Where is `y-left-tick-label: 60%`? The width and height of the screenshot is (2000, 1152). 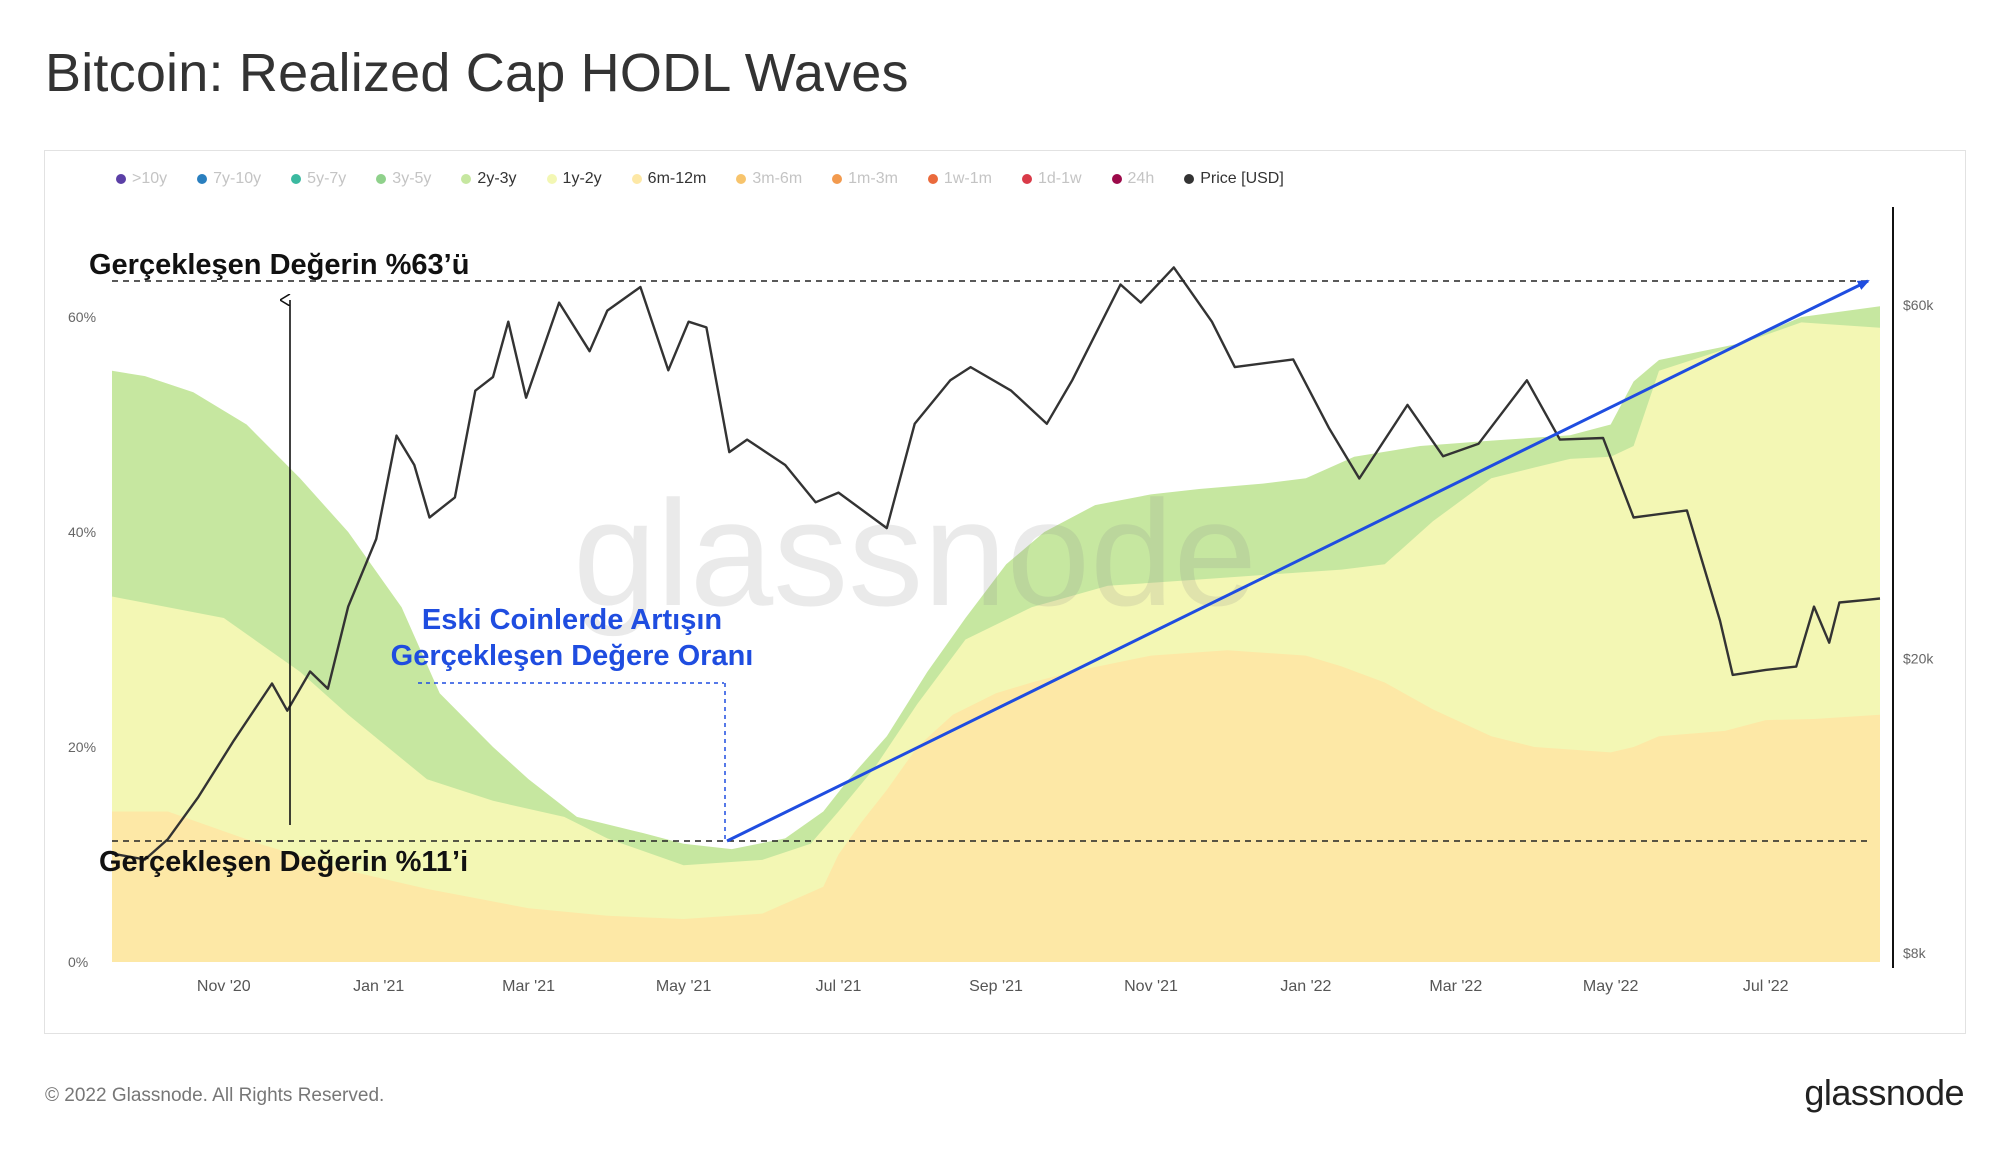
y-left-tick-label: 60% is located at coordinates (82, 317).